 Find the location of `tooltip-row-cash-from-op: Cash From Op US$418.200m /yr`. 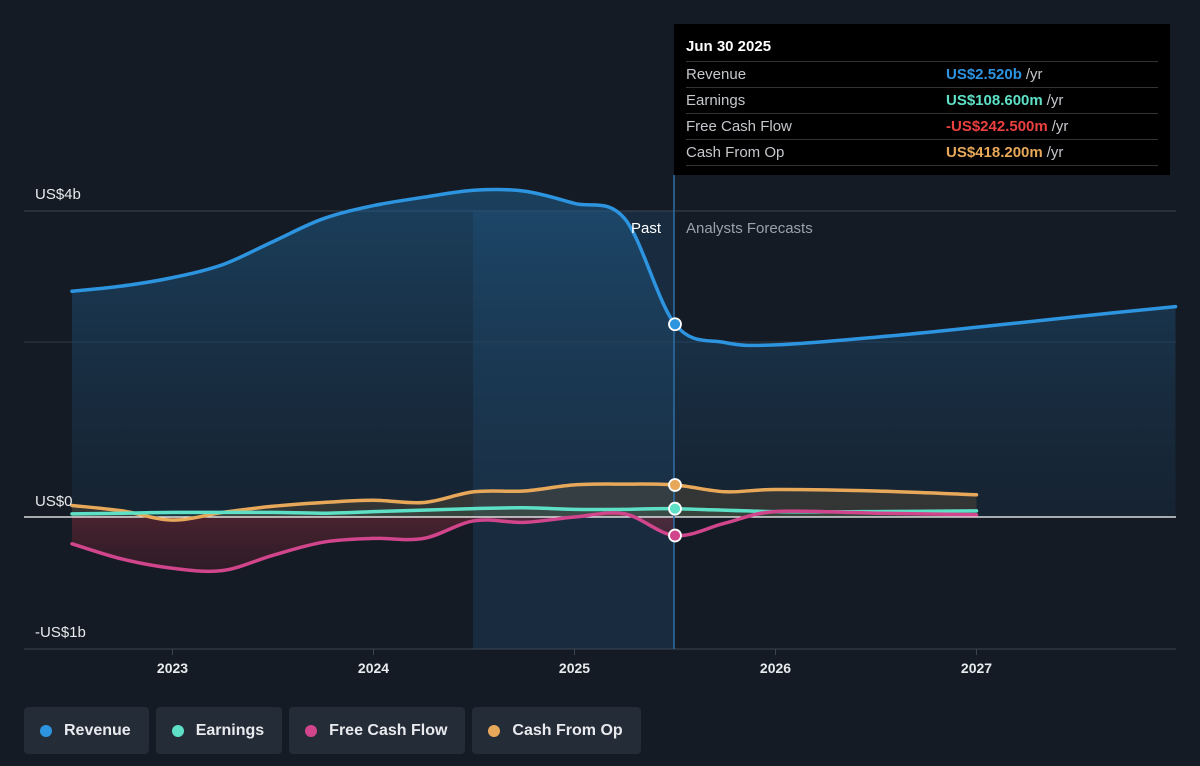

tooltip-row-cash-from-op: Cash From Op US$418.200m /yr is located at coordinates (922, 152).